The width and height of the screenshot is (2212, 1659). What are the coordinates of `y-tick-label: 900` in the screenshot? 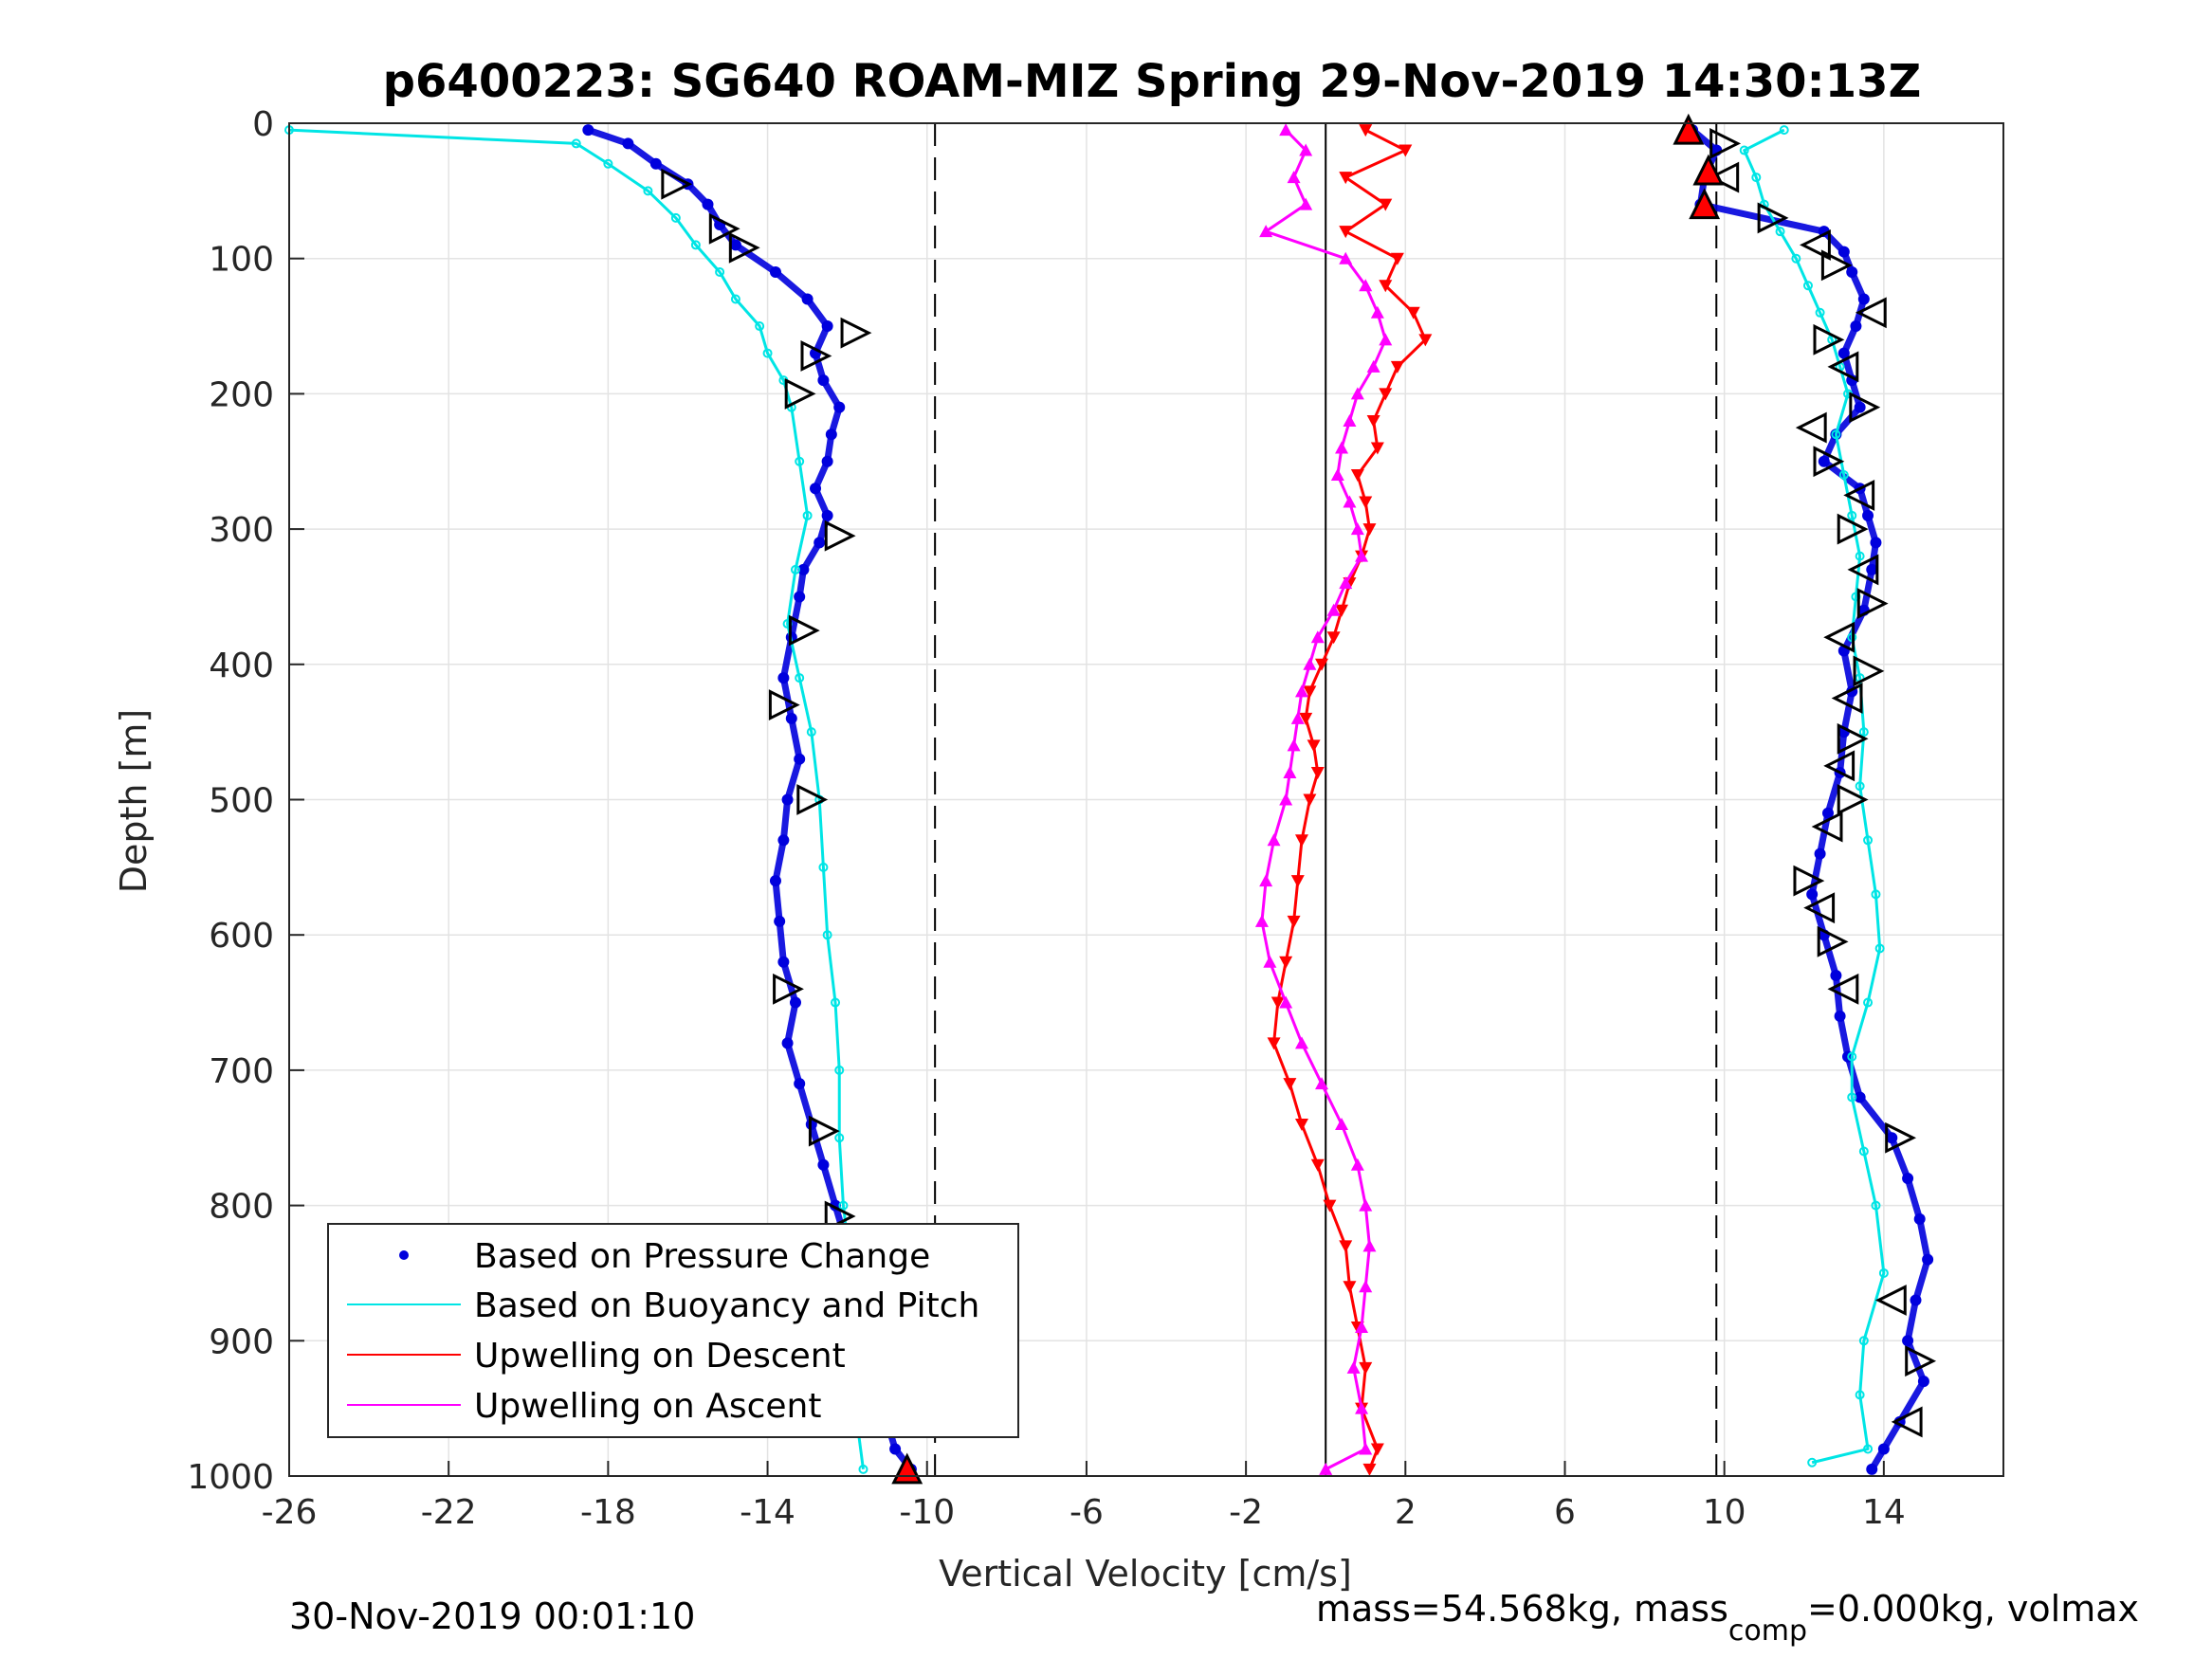 It's located at (241, 1341).